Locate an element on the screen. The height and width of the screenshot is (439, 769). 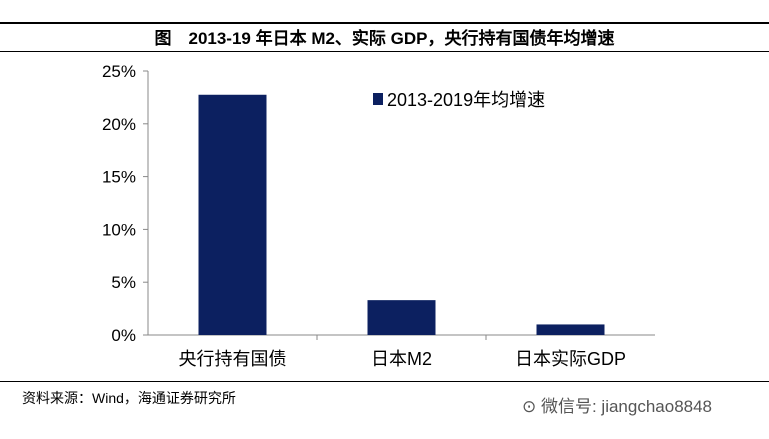
divider is located at coordinates (384, 381).